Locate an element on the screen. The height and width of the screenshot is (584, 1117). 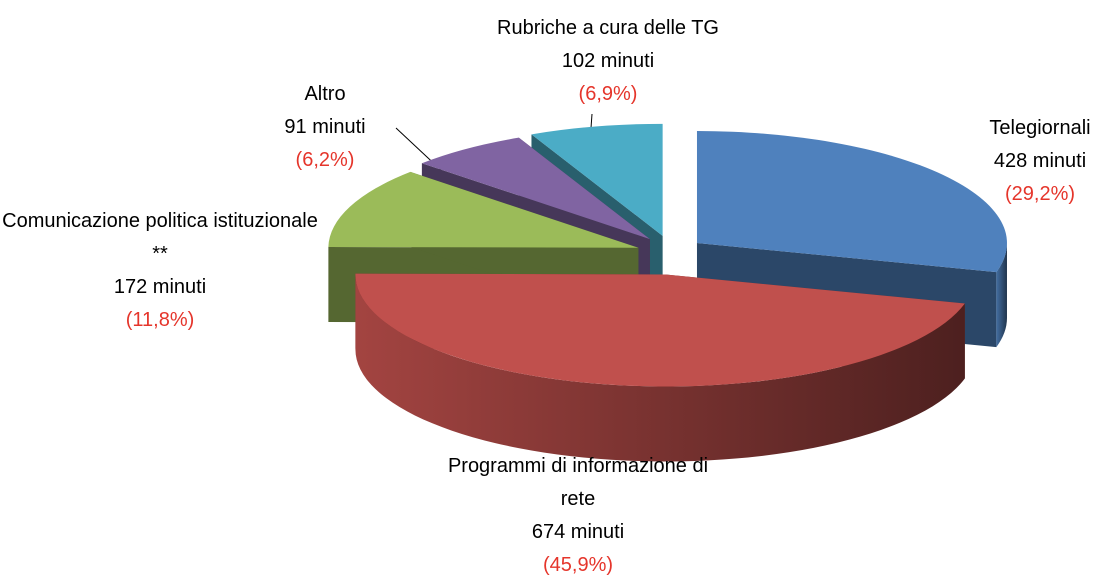
value-label: 91 minuti is located at coordinates (325, 127).